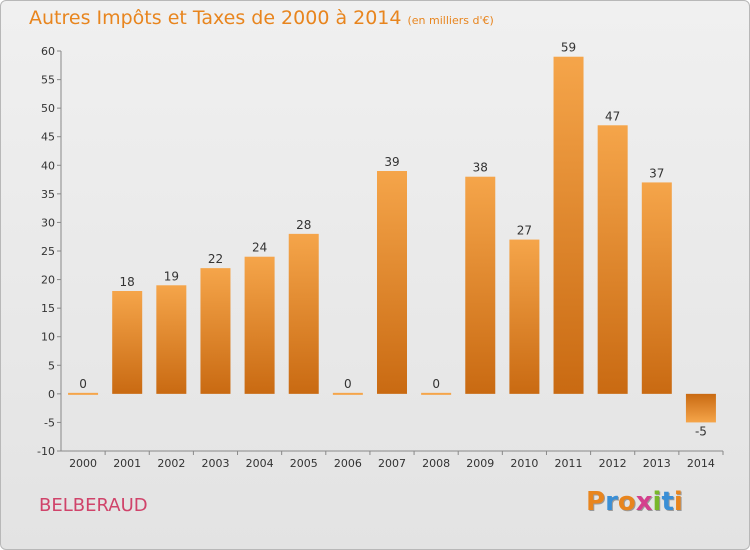 The width and height of the screenshot is (750, 550). What do you see at coordinates (436, 384) in the screenshot?
I see `value-label-2008: 0` at bounding box center [436, 384].